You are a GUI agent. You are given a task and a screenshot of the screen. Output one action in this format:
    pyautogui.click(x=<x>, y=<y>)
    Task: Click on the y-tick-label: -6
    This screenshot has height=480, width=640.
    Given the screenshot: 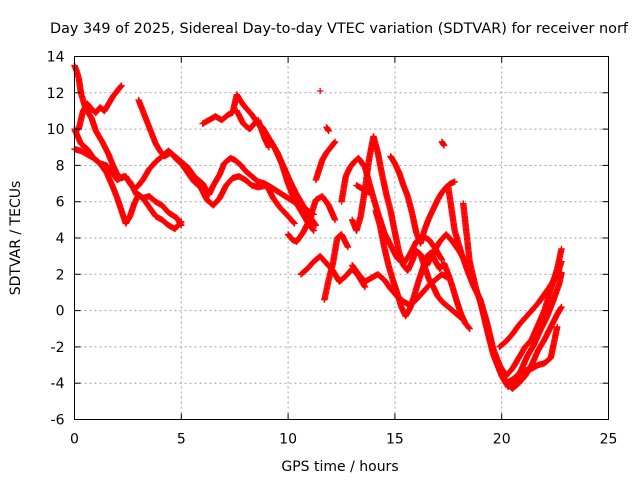 What is the action you would take?
    pyautogui.click(x=58, y=421)
    